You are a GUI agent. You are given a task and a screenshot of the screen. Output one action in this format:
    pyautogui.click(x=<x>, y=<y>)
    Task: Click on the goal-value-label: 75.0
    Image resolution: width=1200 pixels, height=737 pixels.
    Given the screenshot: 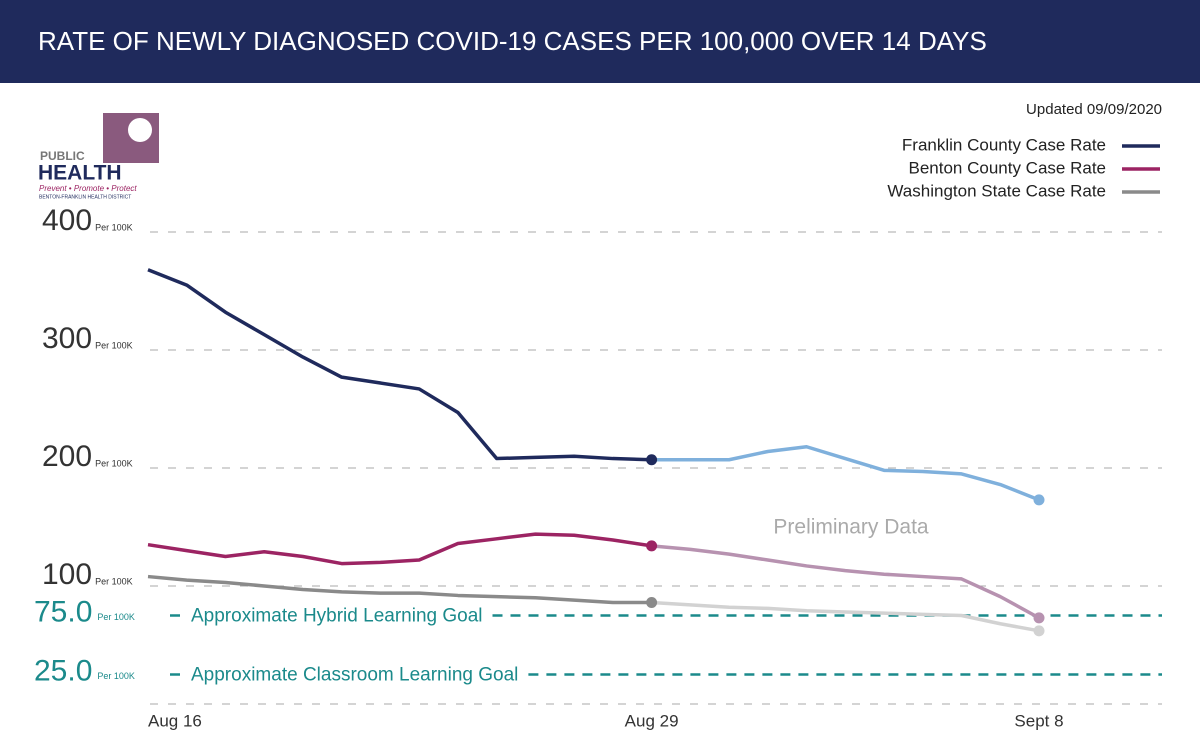 What is the action you would take?
    pyautogui.click(x=63, y=611)
    